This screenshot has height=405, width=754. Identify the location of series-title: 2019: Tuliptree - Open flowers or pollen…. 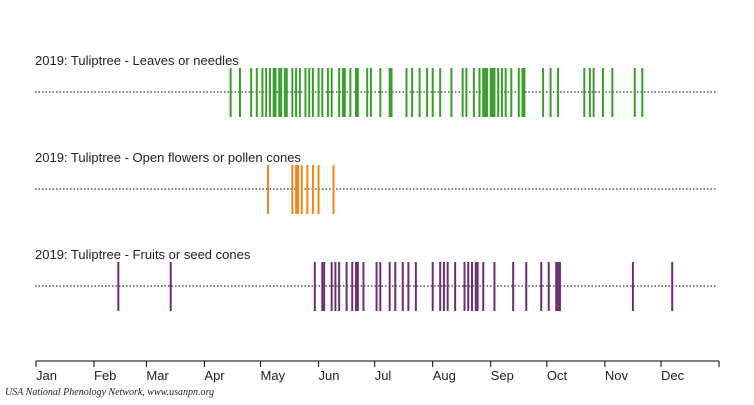
(168, 157).